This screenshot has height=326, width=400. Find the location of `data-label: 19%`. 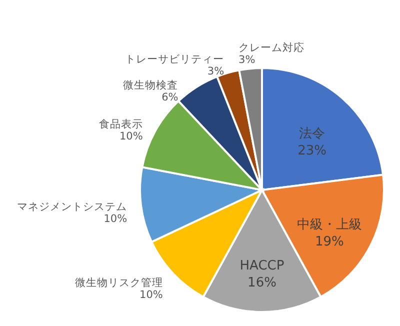

data-label: 19% is located at coordinates (329, 242).